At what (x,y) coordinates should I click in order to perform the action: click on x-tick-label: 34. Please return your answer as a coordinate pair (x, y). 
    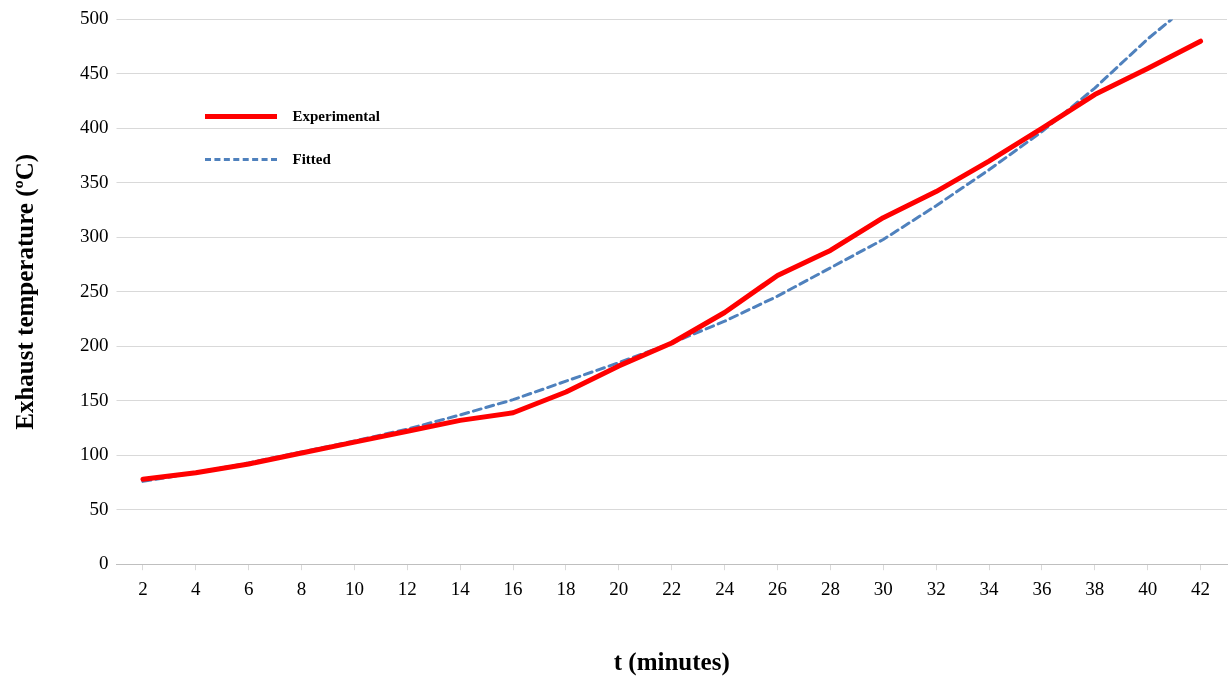
    Looking at the image, I should click on (989, 588).